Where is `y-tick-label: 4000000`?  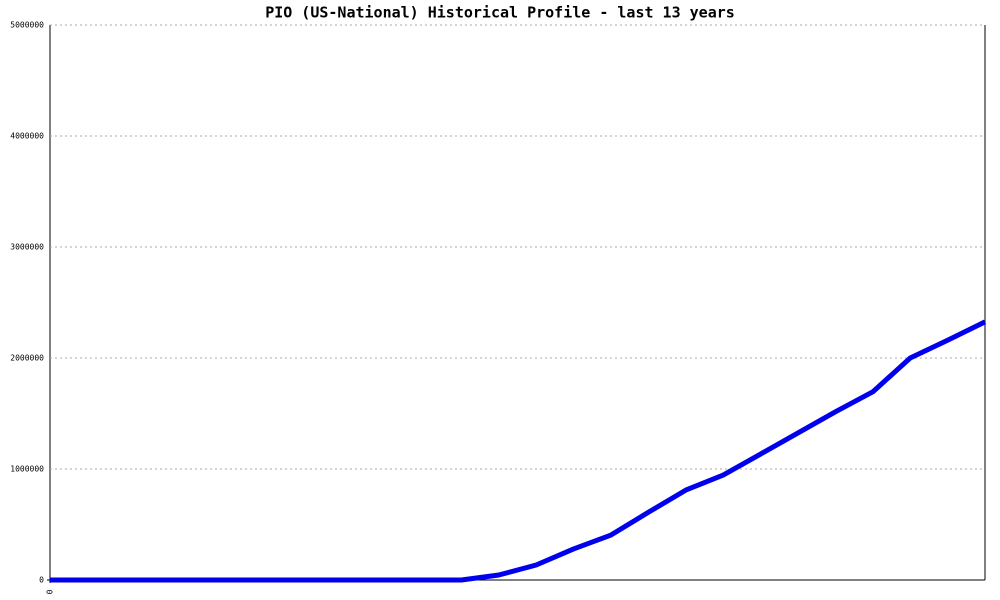
y-tick-label: 4000000 is located at coordinates (27, 136).